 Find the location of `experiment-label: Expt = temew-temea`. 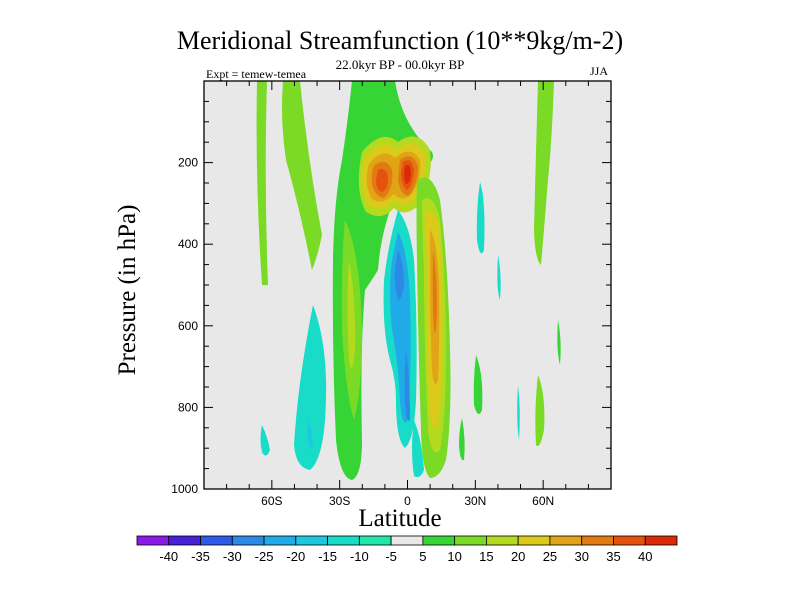

experiment-label: Expt = temew-temea is located at coordinates (256, 74).